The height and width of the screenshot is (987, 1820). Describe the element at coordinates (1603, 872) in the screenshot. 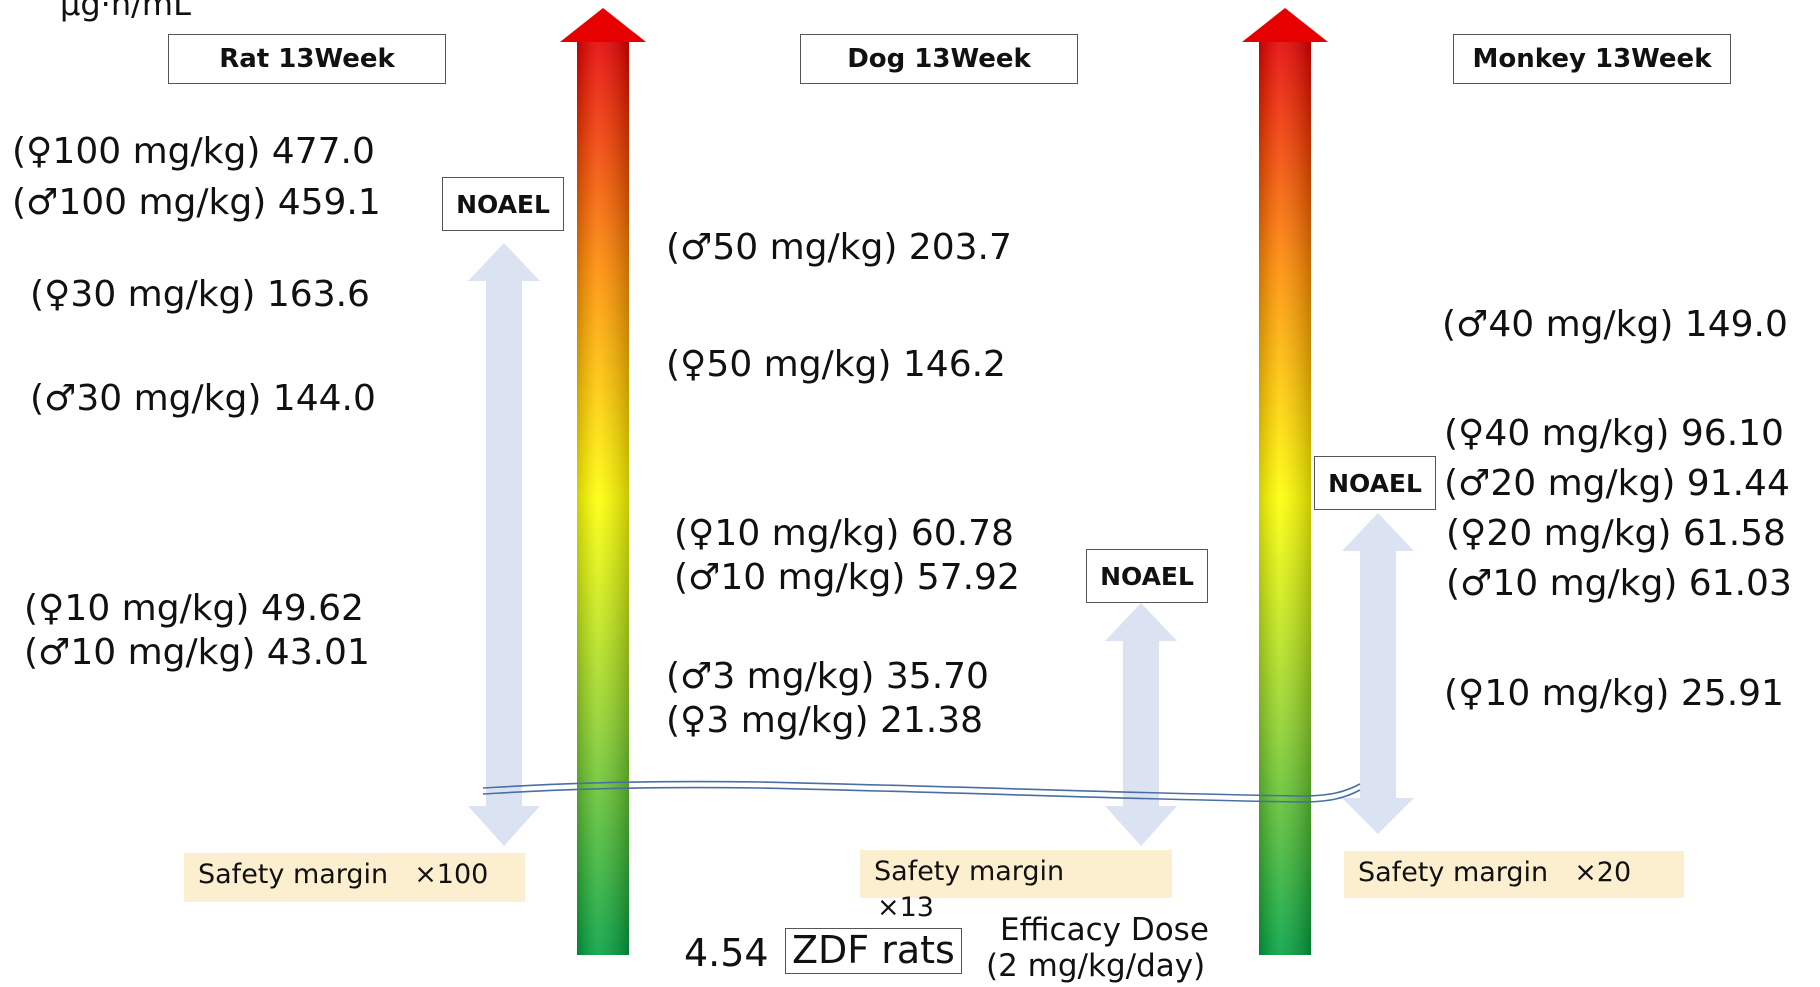

I see `safety-margin-multiplier: ×20` at that location.